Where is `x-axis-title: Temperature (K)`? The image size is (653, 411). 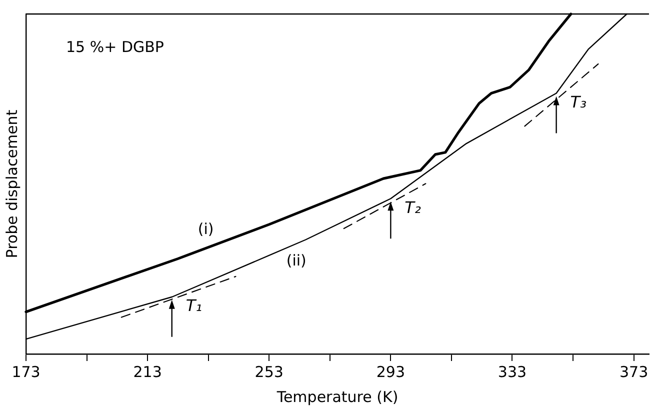
x-axis-title: Temperature (K) is located at coordinates (337, 397).